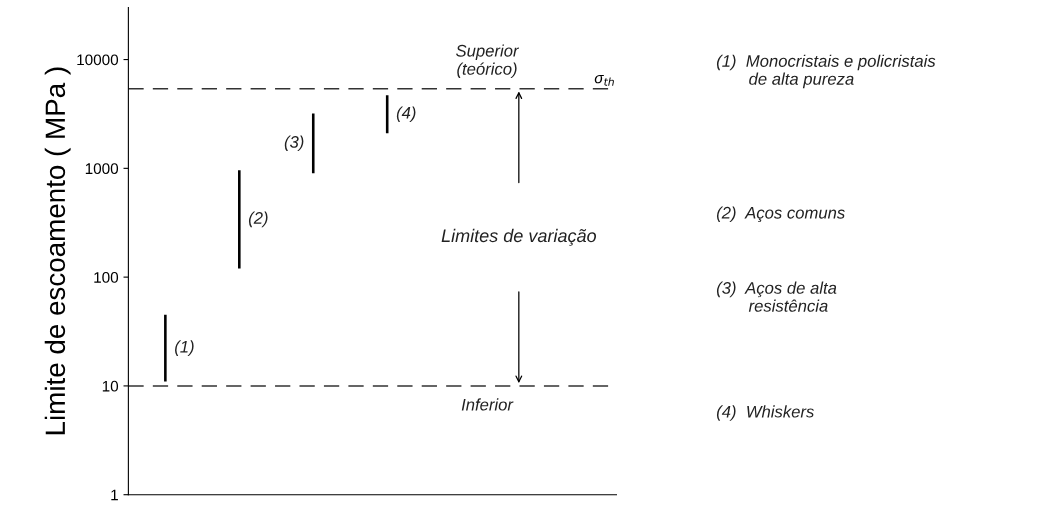 The image size is (1061, 510). What do you see at coordinates (98, 60) in the screenshot?
I see `y-tick-label: 10000` at bounding box center [98, 60].